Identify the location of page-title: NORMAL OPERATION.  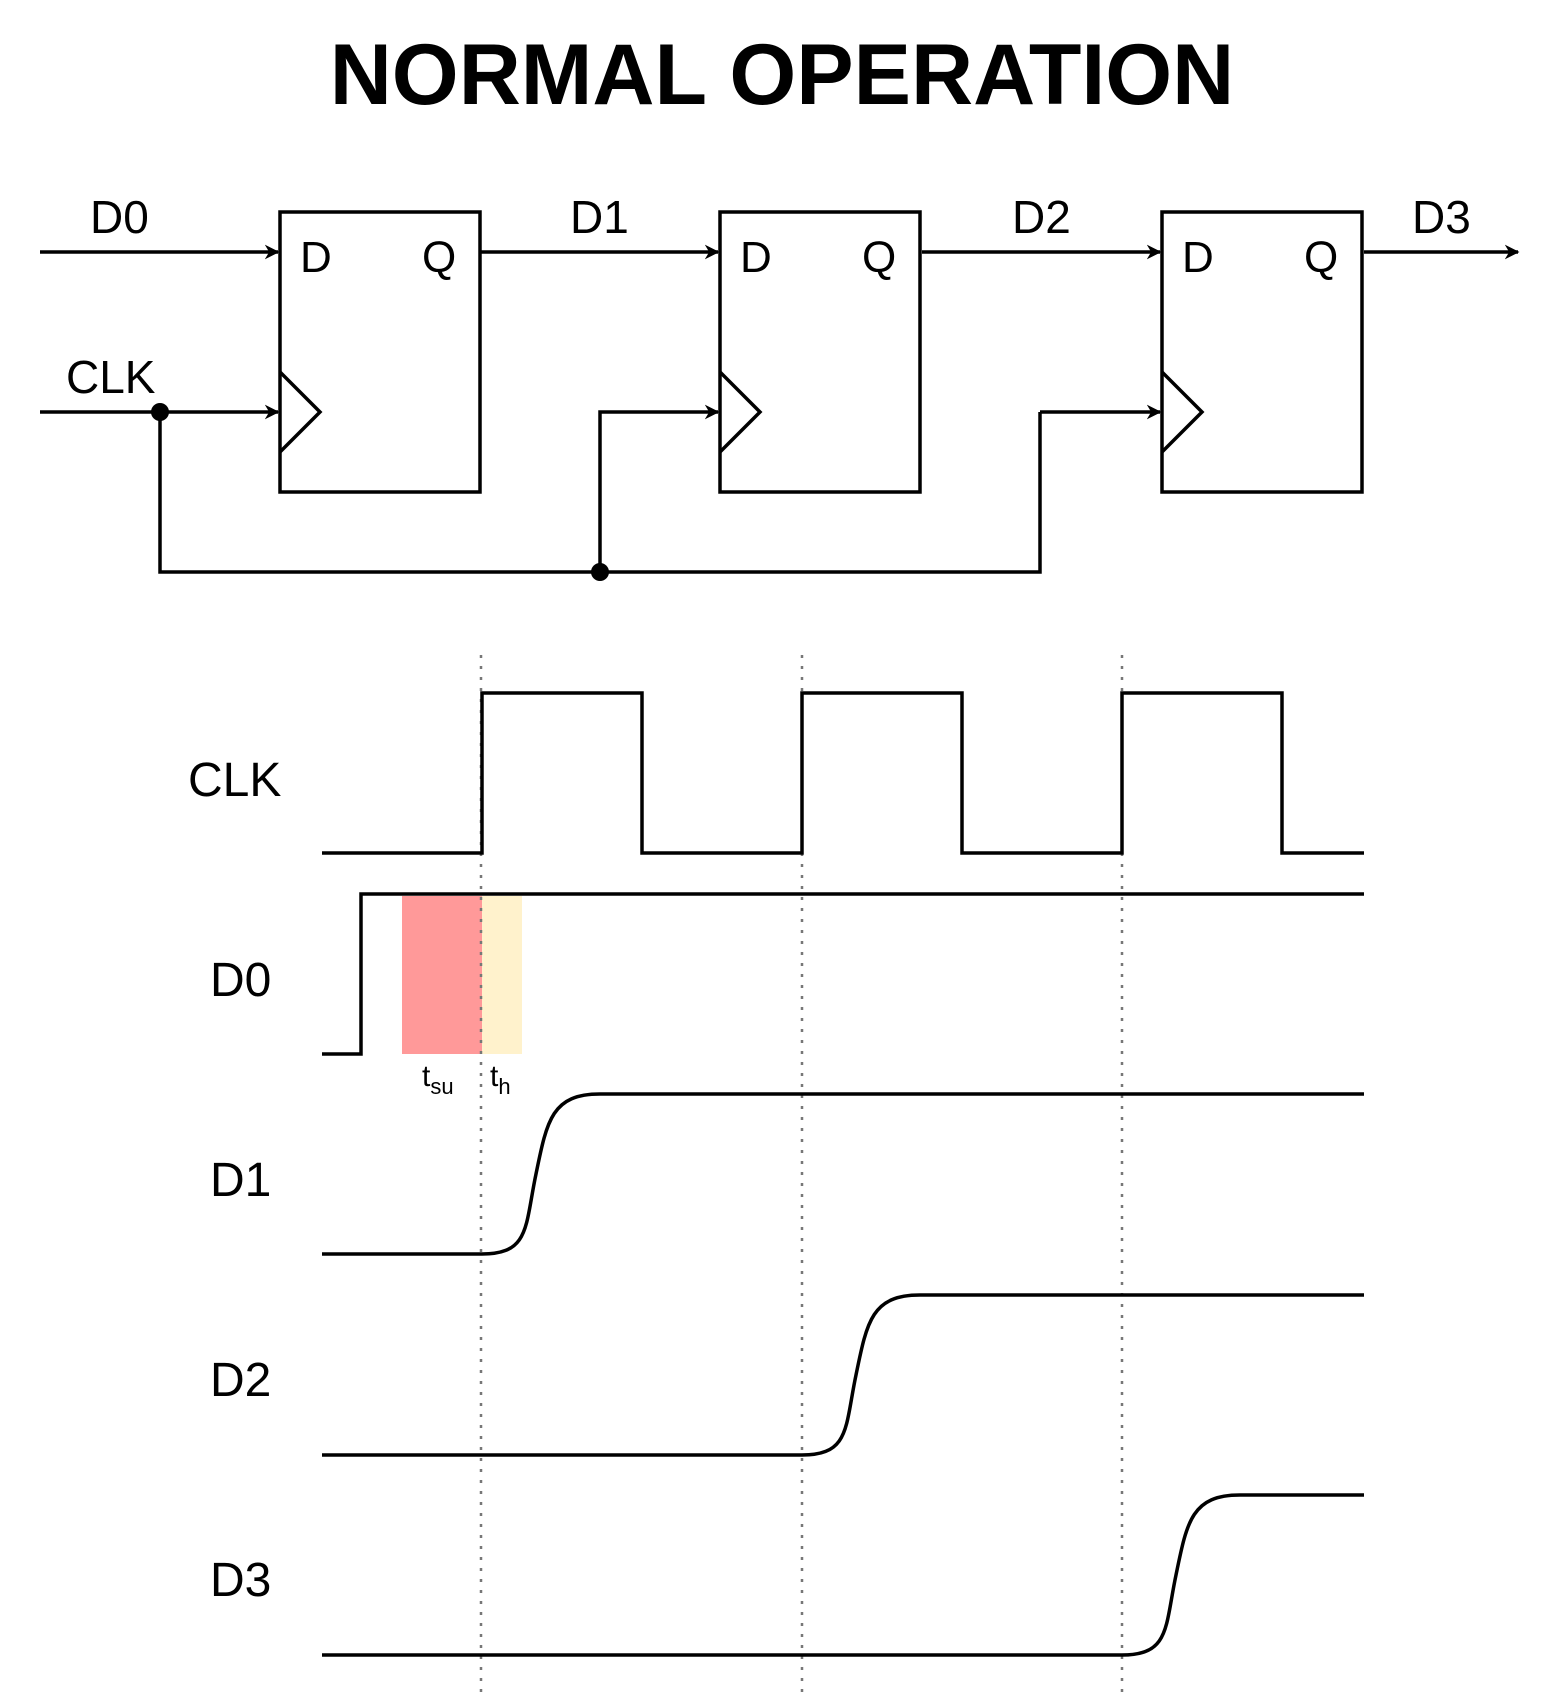
(782, 75).